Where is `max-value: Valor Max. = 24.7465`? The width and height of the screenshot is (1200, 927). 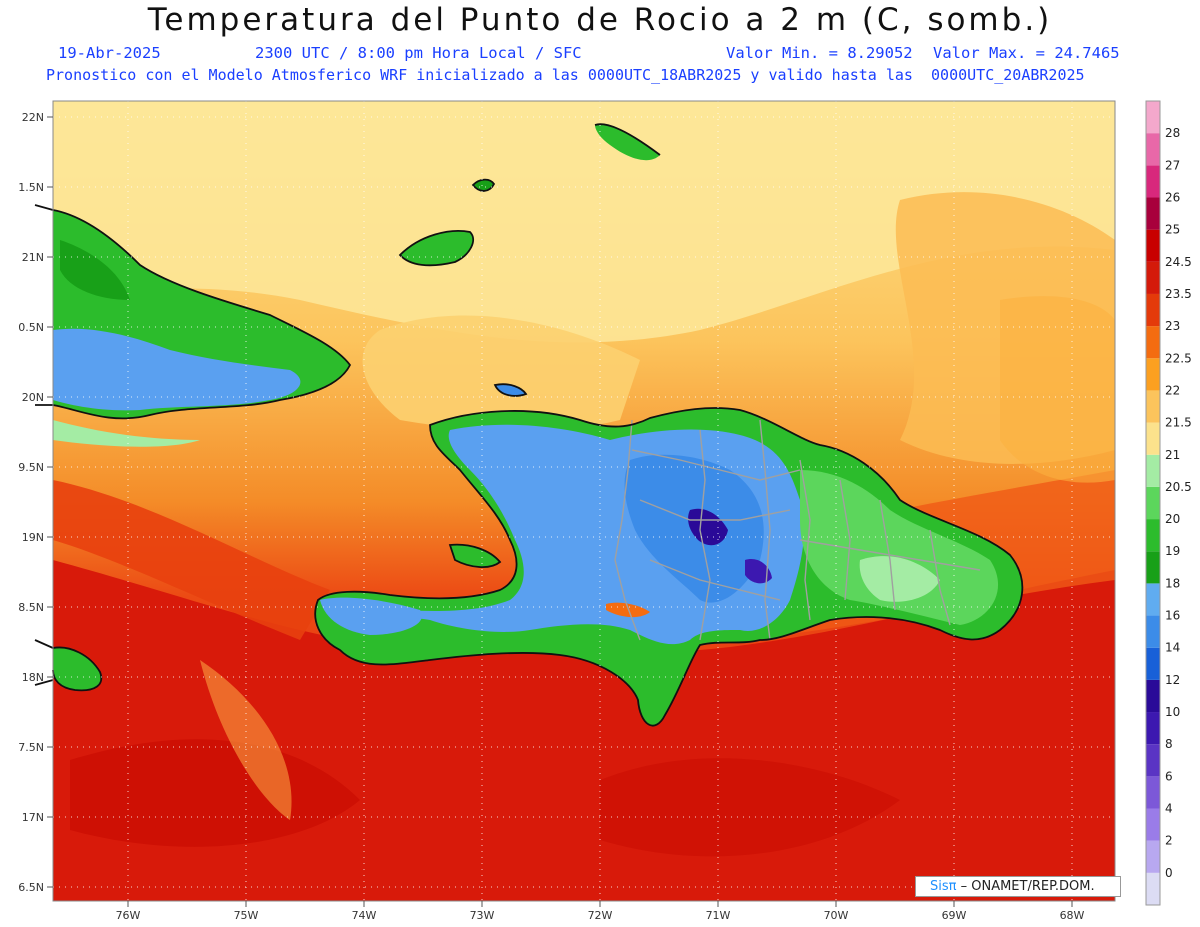
max-value: Valor Max. = 24.7465 is located at coordinates (1026, 53).